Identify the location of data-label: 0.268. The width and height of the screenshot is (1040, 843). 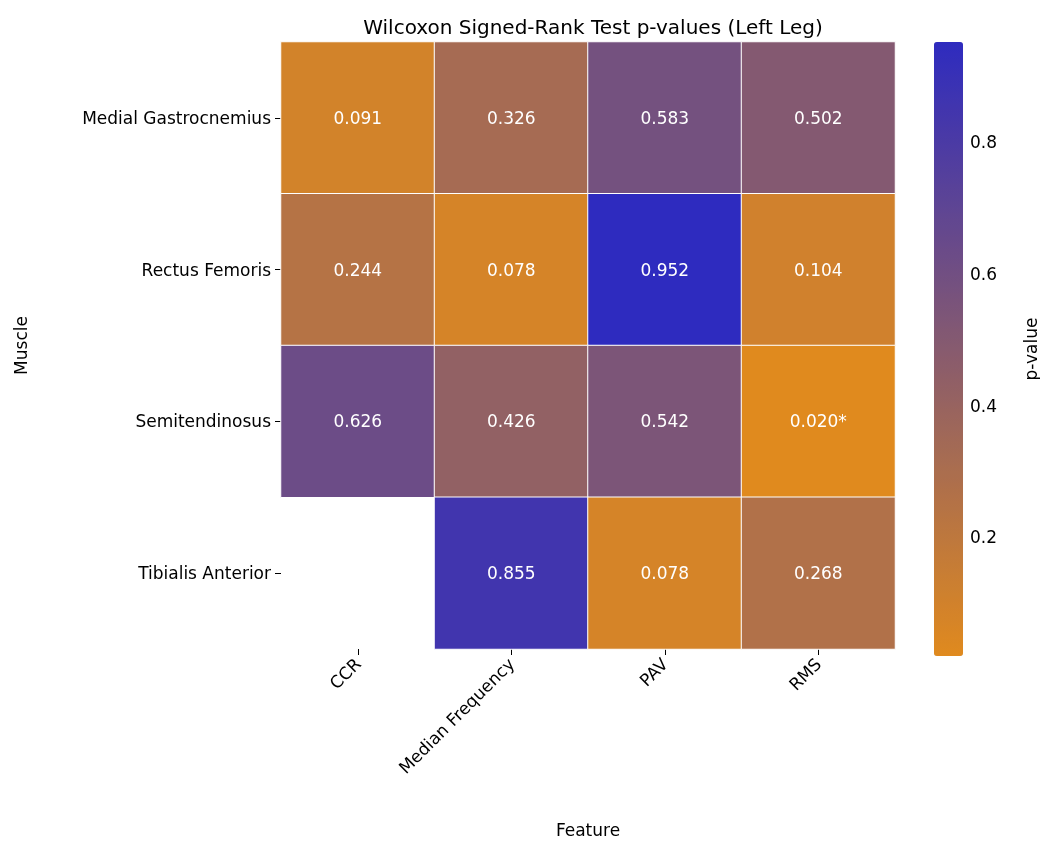
(818, 573).